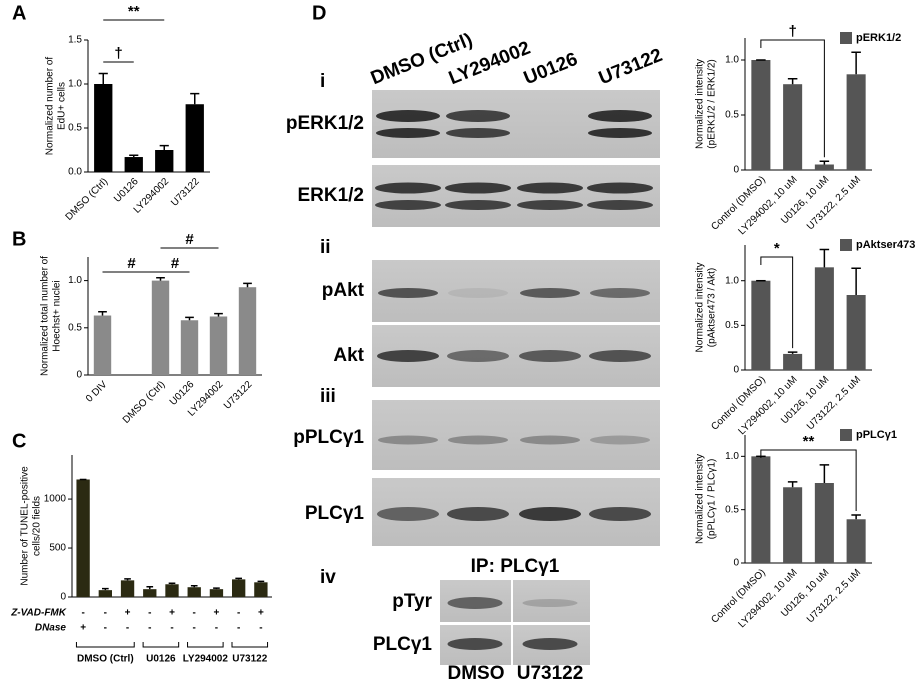 The width and height of the screenshot is (921, 683). What do you see at coordinates (732, 60) in the screenshot?
I see `y-tick-label: 1.0` at bounding box center [732, 60].